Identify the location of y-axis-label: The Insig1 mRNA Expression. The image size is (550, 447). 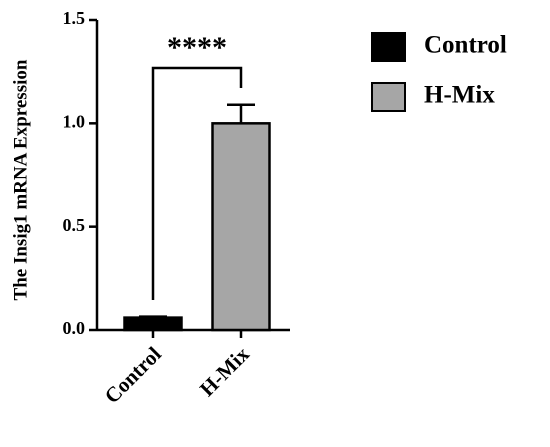
(20, 179).